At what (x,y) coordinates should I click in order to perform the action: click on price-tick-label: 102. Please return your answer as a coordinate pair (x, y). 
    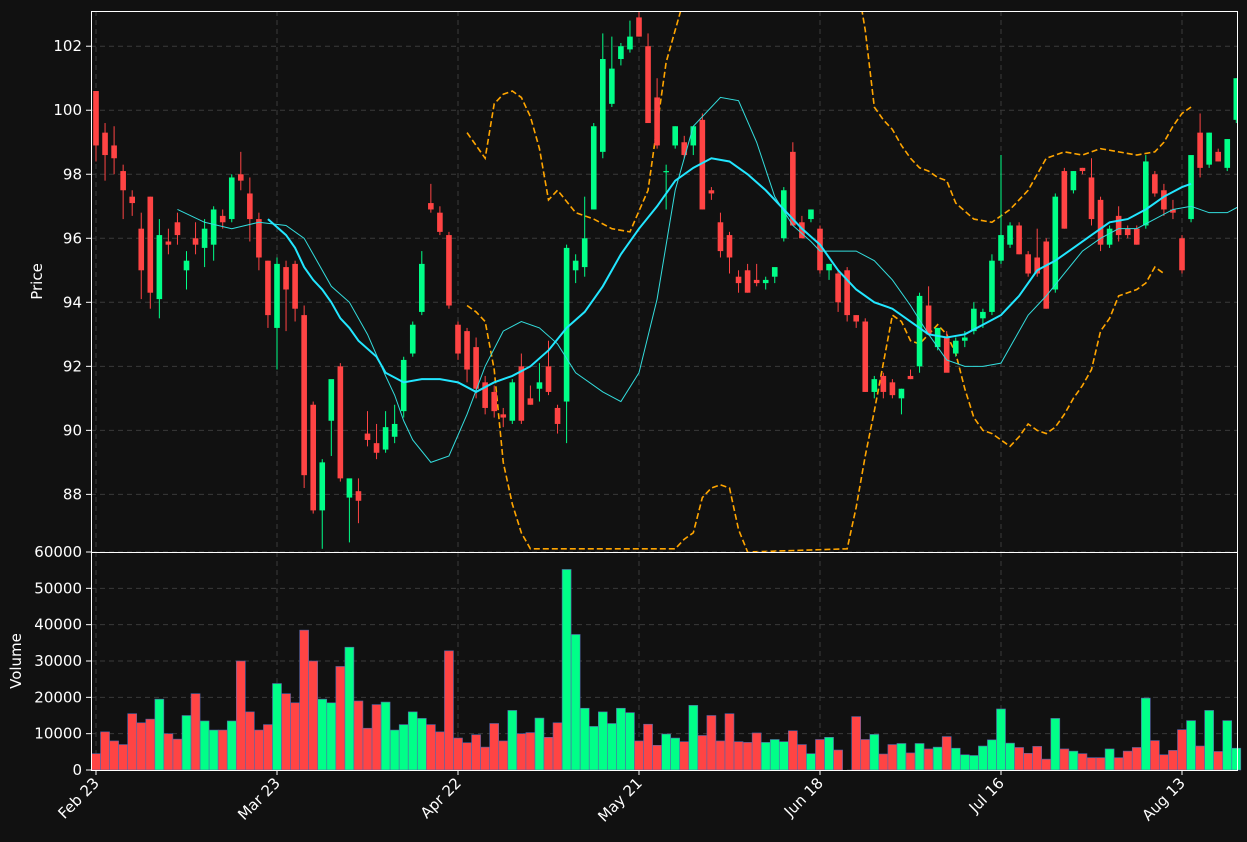
    Looking at the image, I should click on (67, 46).